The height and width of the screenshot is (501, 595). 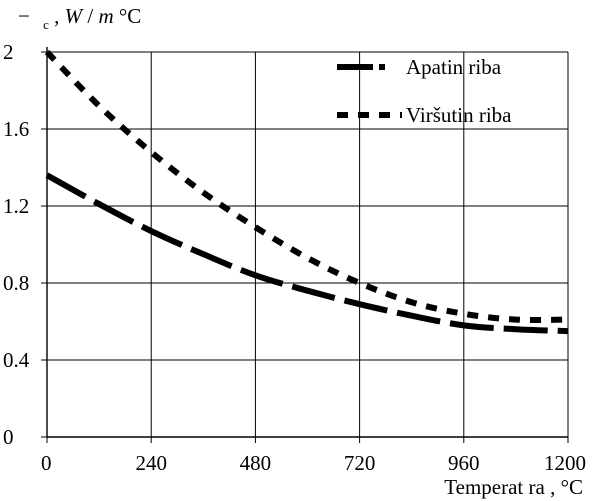 What do you see at coordinates (424, 91) in the screenshot?
I see `legend: Apatin riba Viršutin riba` at bounding box center [424, 91].